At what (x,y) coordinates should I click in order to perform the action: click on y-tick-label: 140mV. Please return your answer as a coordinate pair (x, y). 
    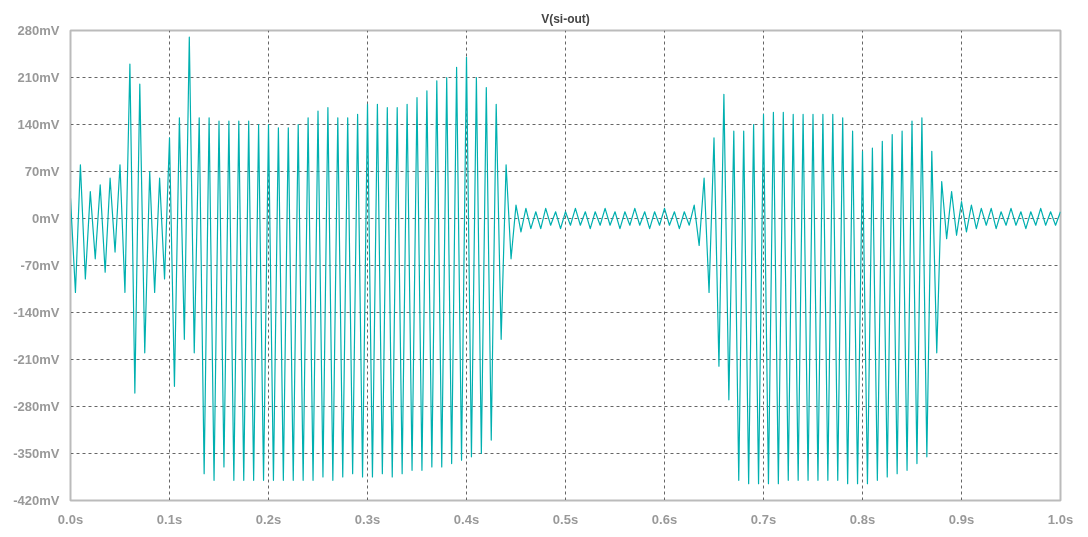
    Looking at the image, I should click on (38, 124).